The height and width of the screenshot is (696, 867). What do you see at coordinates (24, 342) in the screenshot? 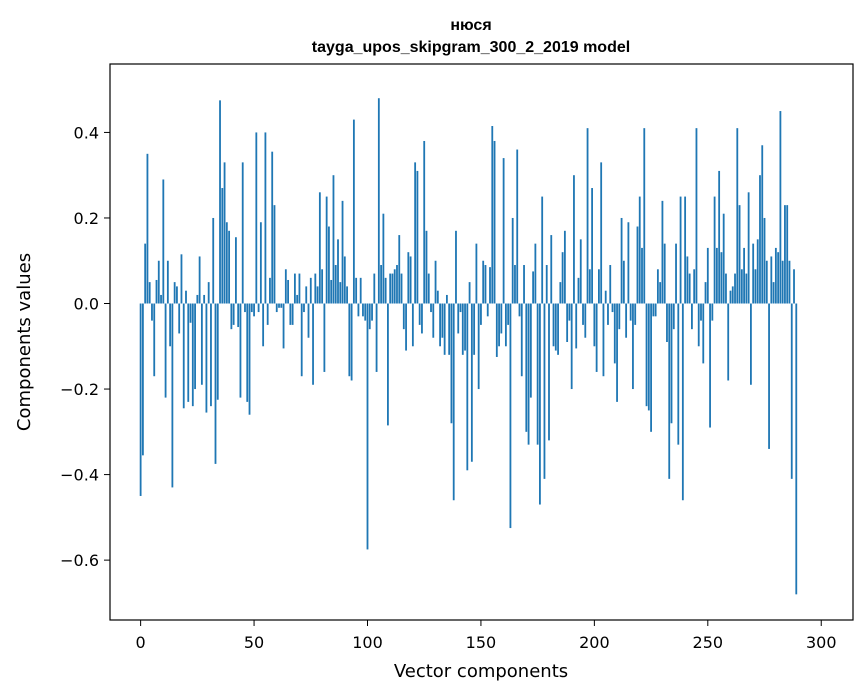
I see `y-axis-label: Components values` at bounding box center [24, 342].